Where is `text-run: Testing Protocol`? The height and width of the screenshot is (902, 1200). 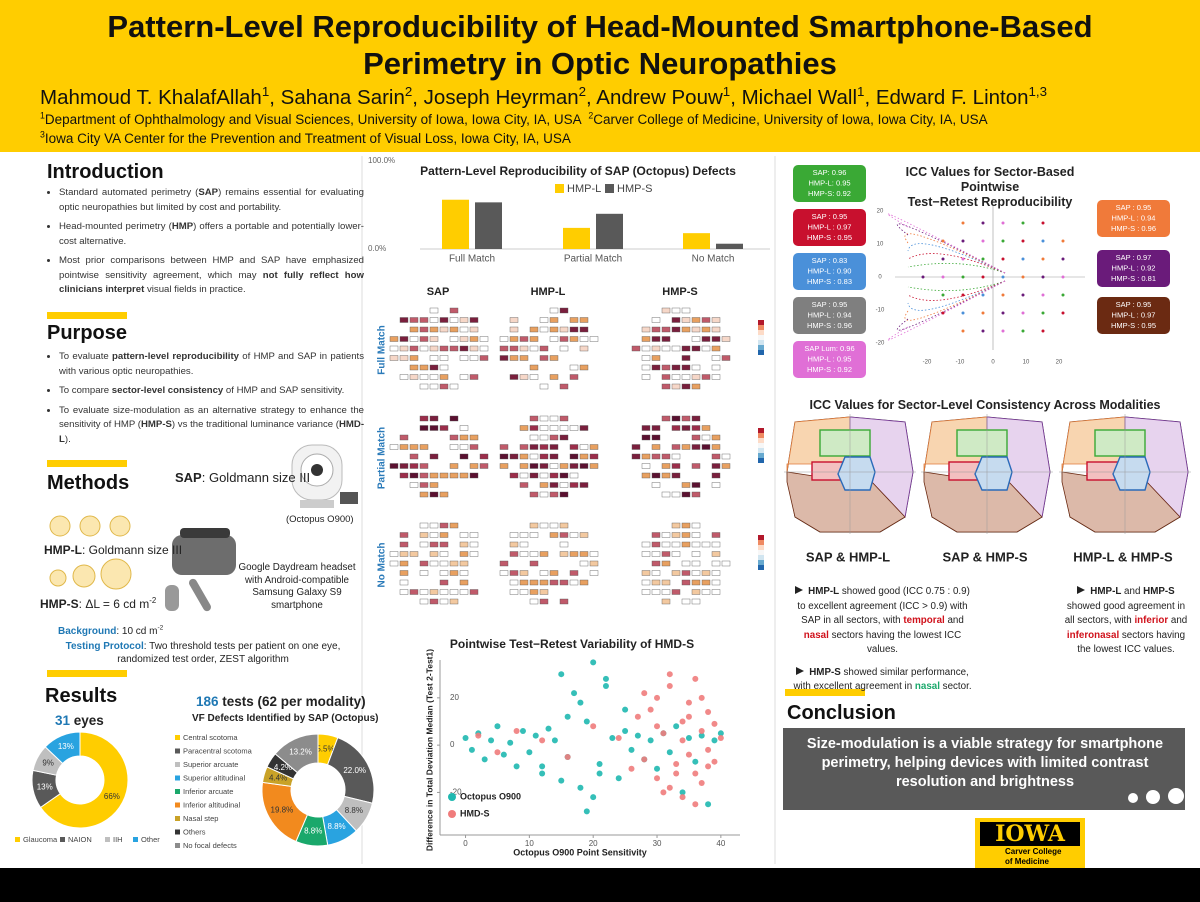
text-run: Testing Protocol is located at coordinates (104, 646).